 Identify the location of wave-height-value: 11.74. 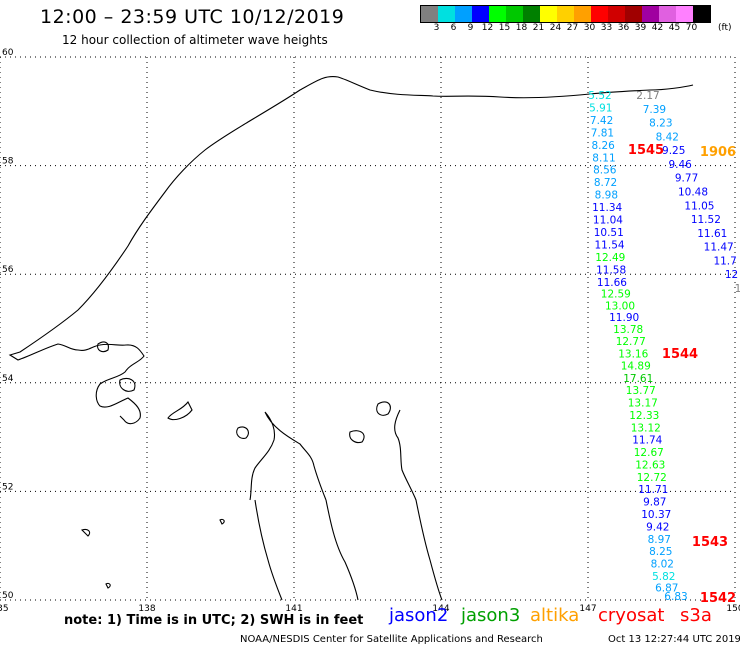
(647, 441).